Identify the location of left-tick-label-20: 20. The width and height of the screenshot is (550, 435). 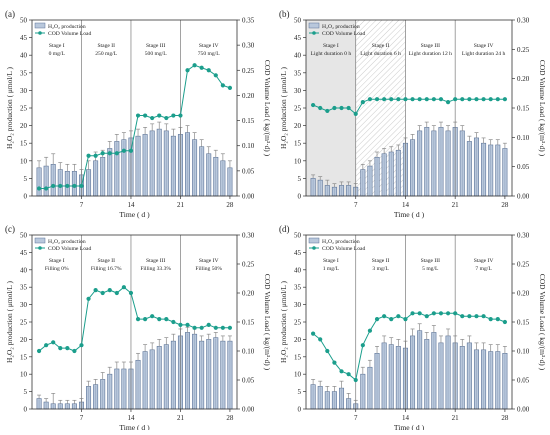
(24, 126).